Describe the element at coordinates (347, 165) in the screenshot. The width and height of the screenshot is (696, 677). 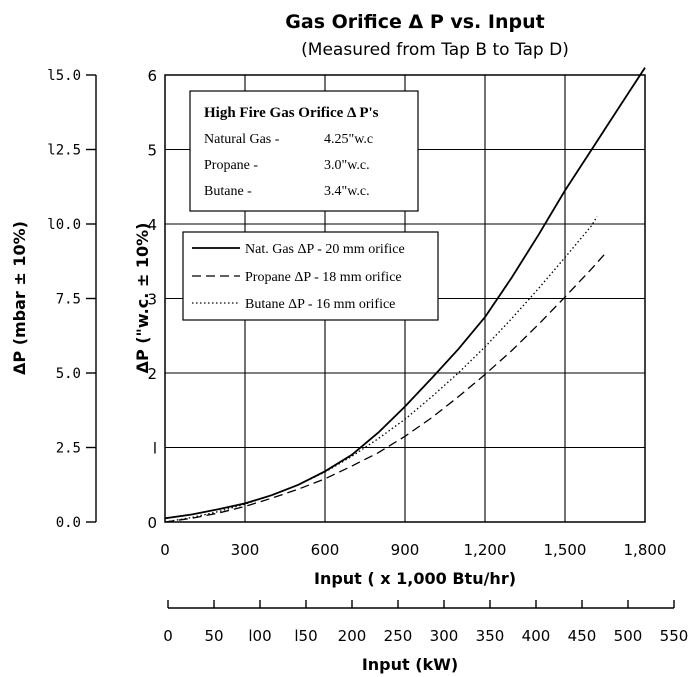
I see `info-row-propane-value: 3.0"w.c.` at that location.